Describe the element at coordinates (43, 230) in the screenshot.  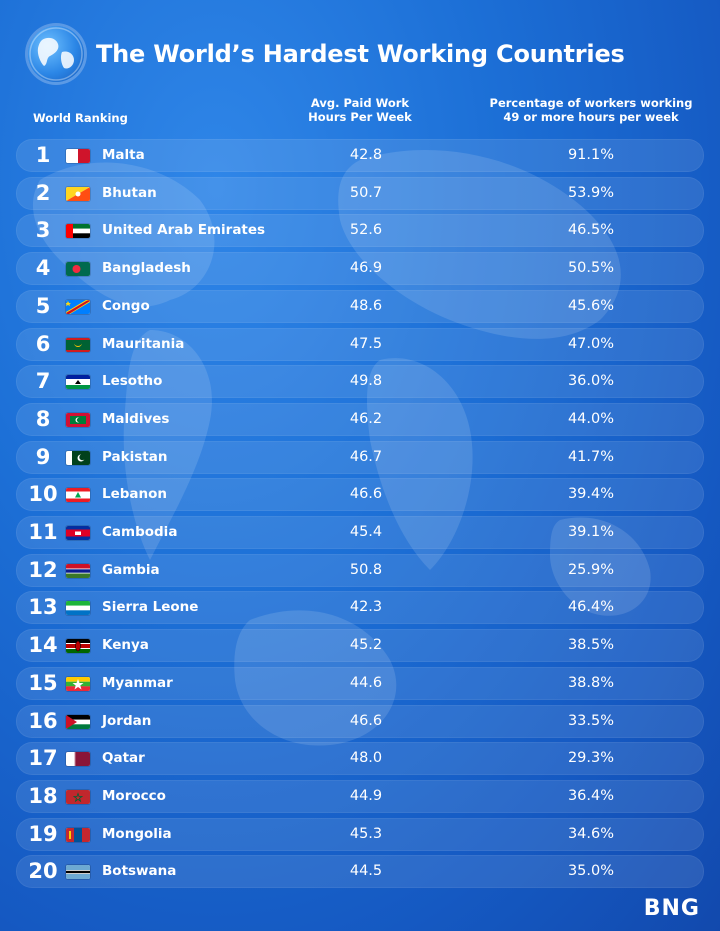
I see `rank-number: 3` at that location.